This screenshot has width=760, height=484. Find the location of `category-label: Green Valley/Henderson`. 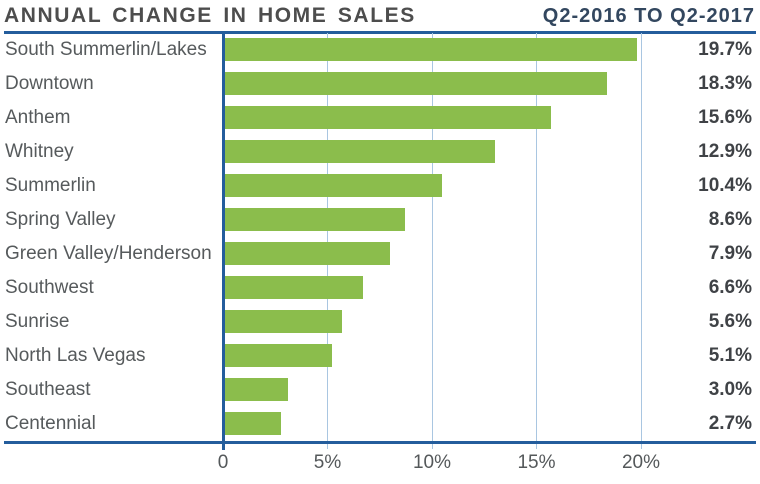

category-label: Green Valley/Henderson is located at coordinates (108, 253).